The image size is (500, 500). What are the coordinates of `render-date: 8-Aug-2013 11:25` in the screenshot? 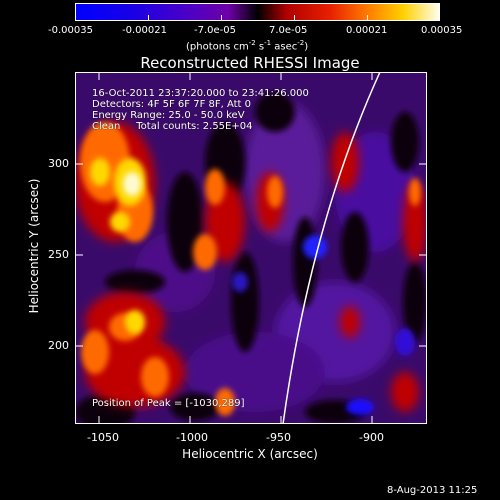 It's located at (432, 490).